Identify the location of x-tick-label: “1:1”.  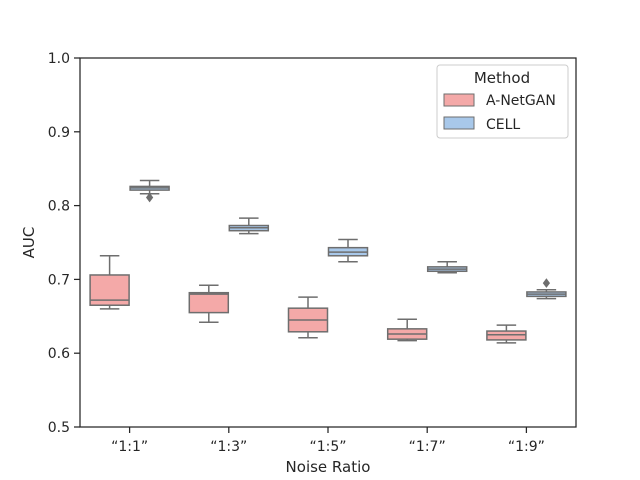
(129, 447).